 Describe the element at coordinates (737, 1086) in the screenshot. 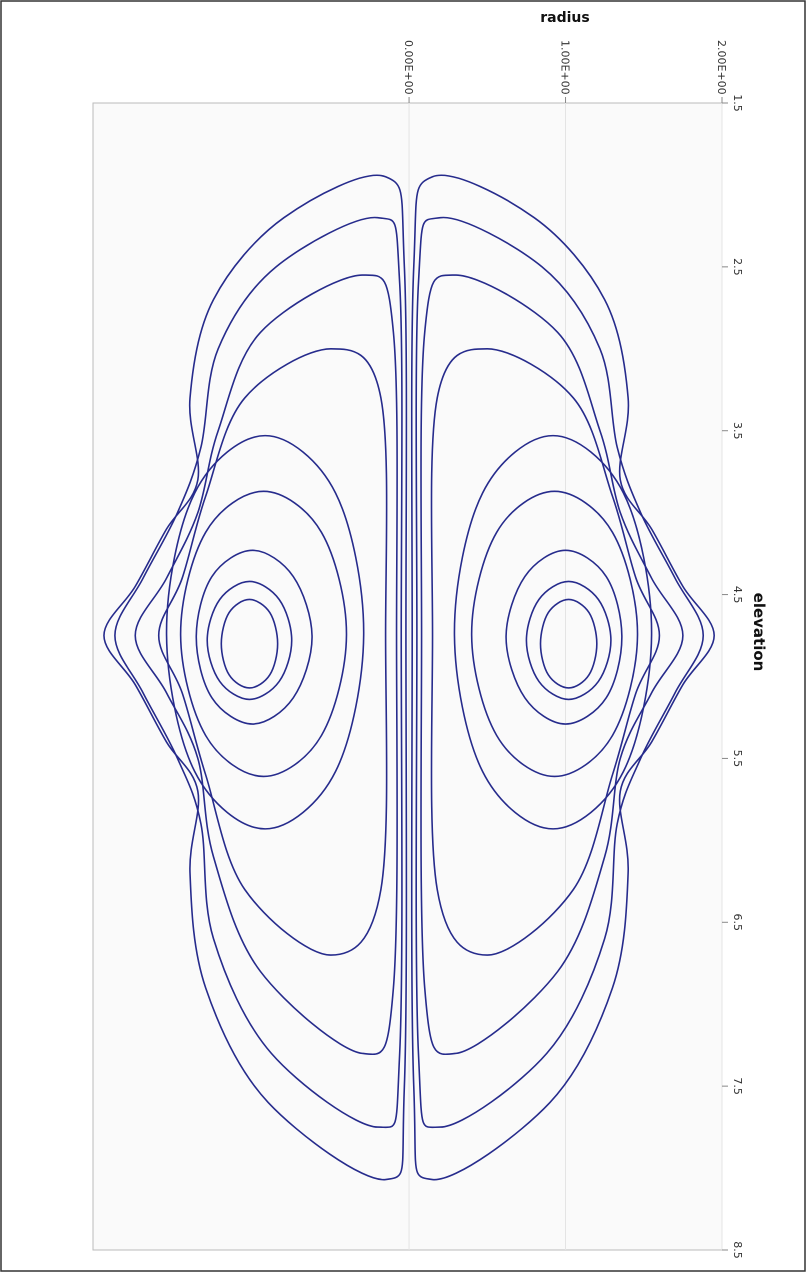

I see `y-tick-label: 7.5` at that location.